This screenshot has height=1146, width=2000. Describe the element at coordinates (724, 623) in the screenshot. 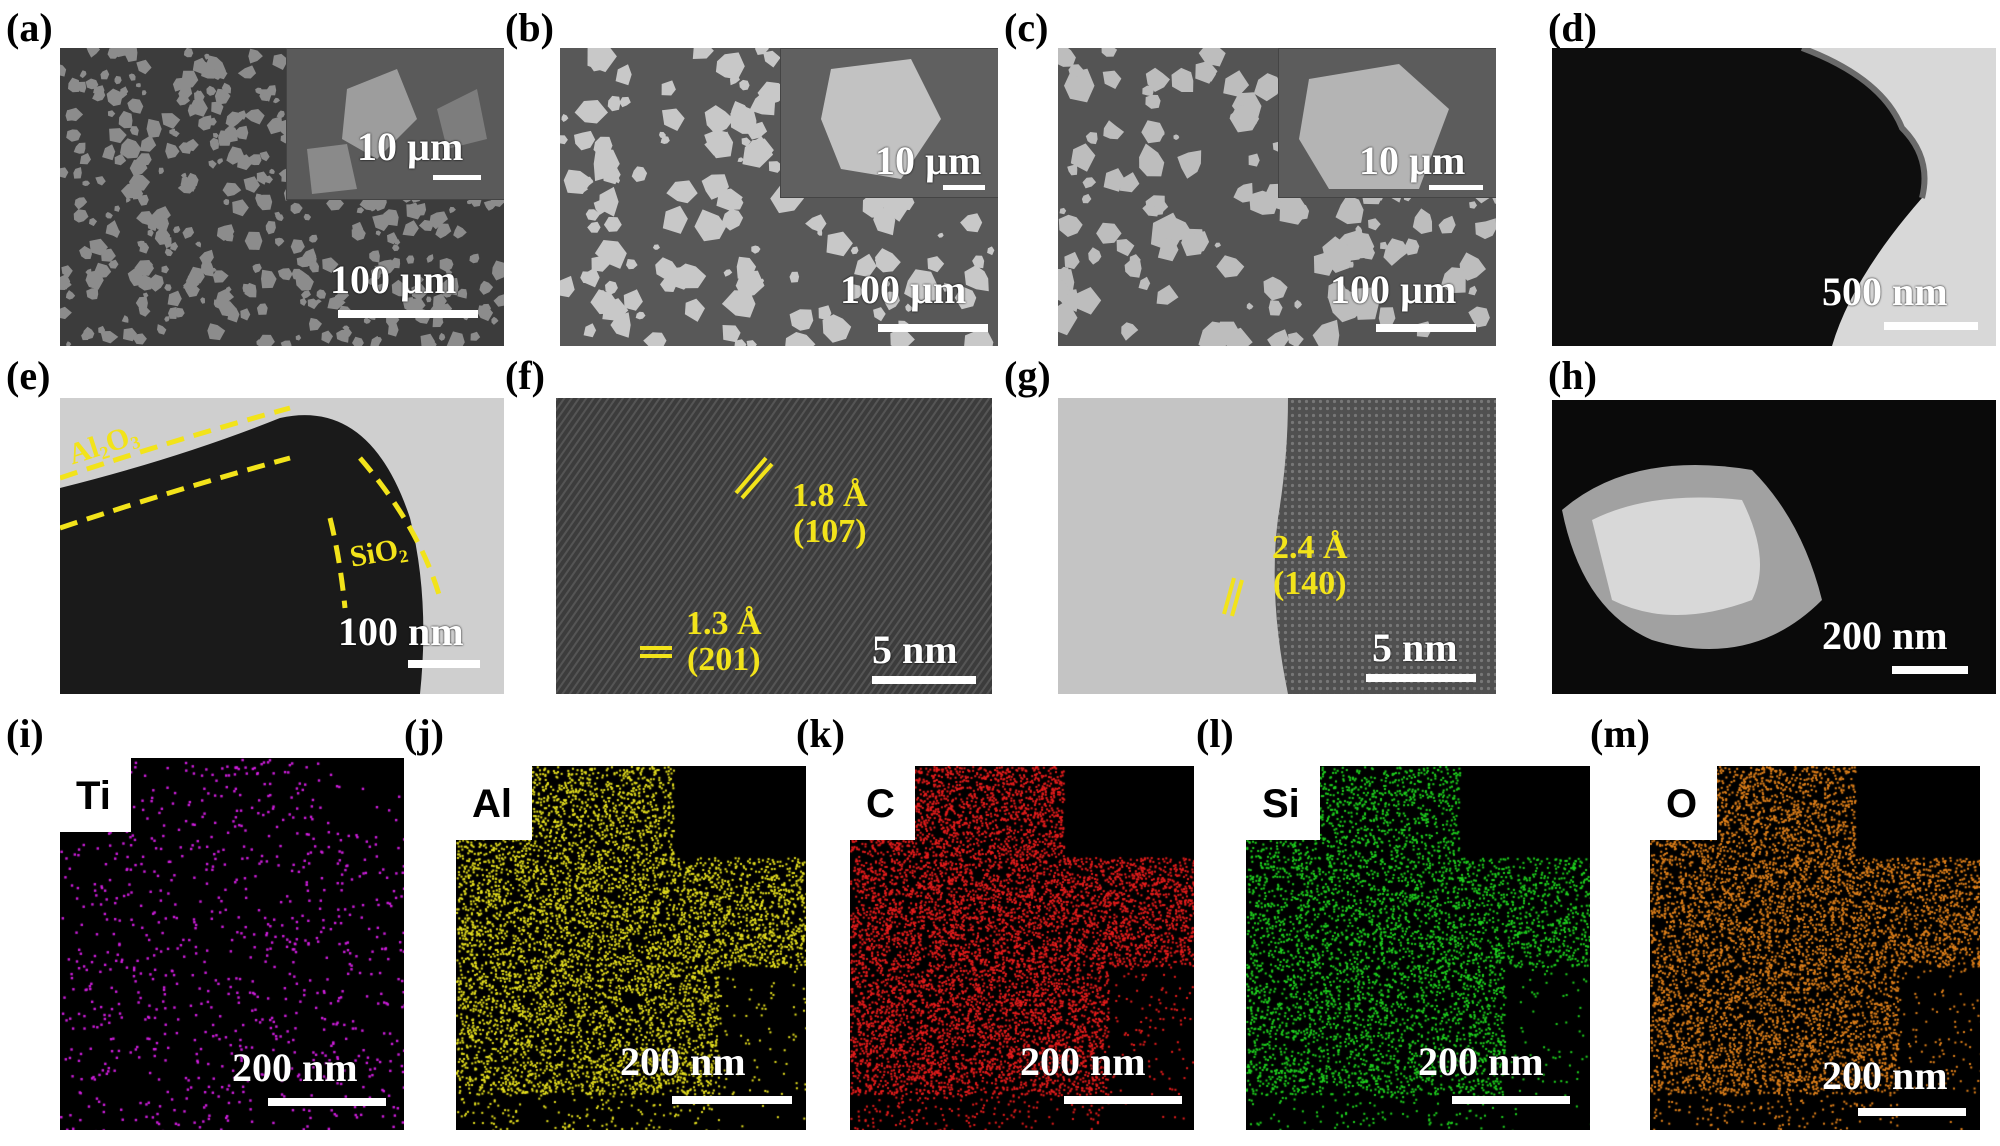

I see `fringe-d-f2: 1.3 Å` at that location.